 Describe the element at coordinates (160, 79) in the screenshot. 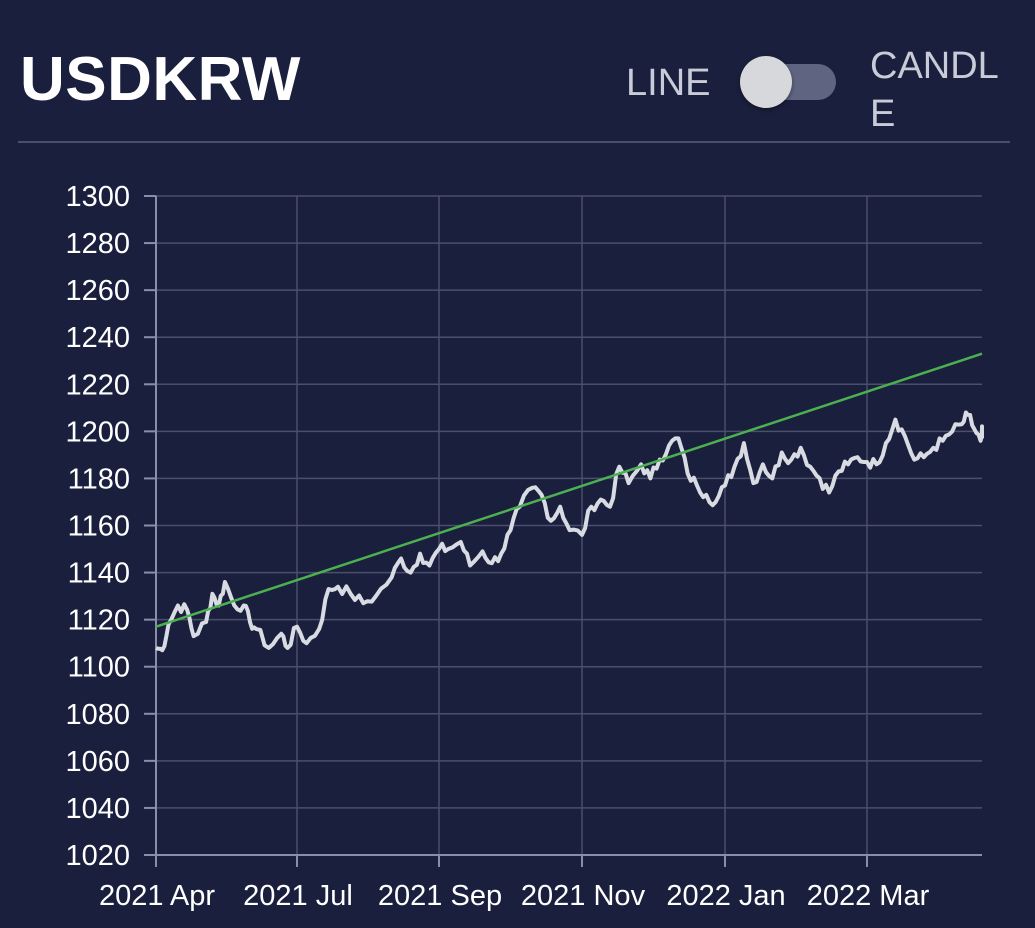

I see `page-title: USDKRW` at that location.